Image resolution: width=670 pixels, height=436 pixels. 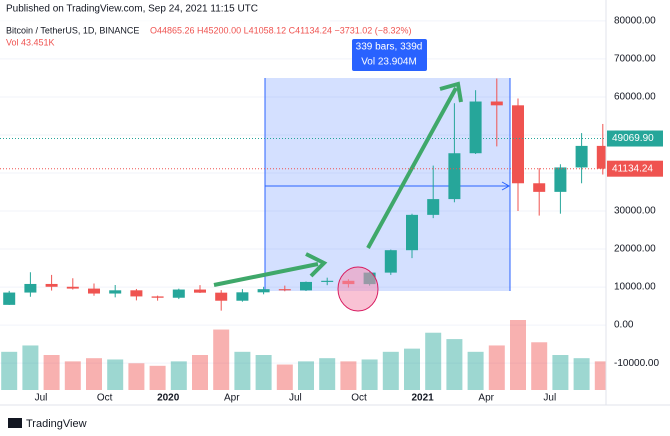 I want to click on x-tick-label: 2020, so click(x=168, y=398).